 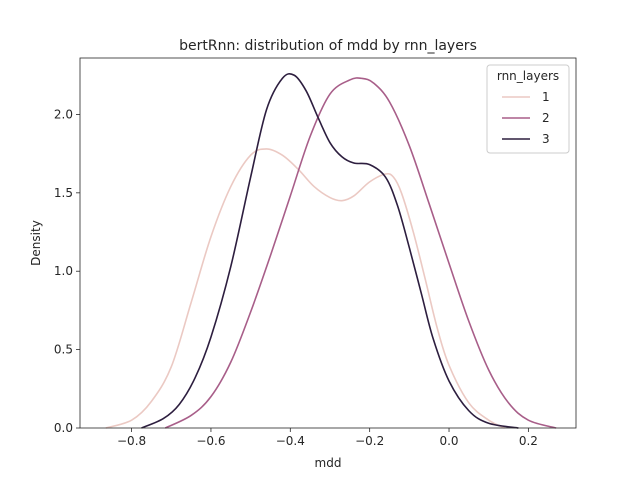 What do you see at coordinates (328, 463) in the screenshot?
I see `x-axis-label: mdd` at bounding box center [328, 463].